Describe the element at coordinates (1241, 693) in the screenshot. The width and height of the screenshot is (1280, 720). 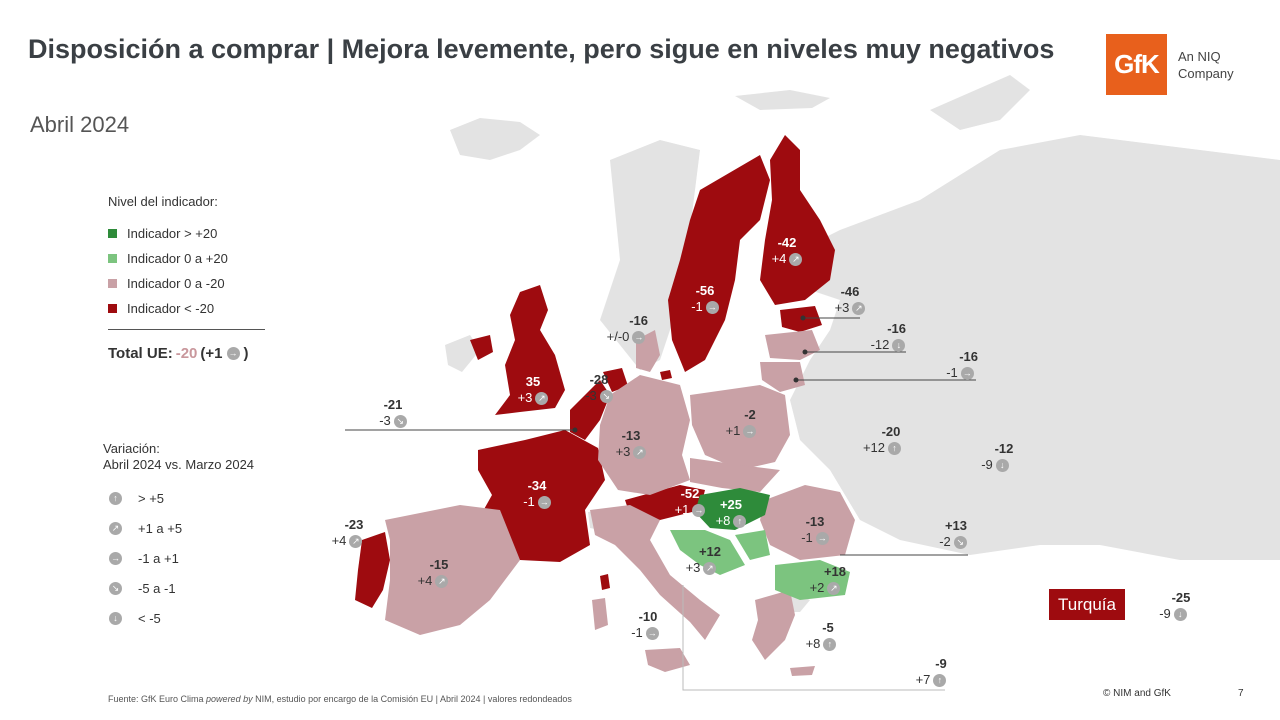
I see `page-number: 7` at that location.